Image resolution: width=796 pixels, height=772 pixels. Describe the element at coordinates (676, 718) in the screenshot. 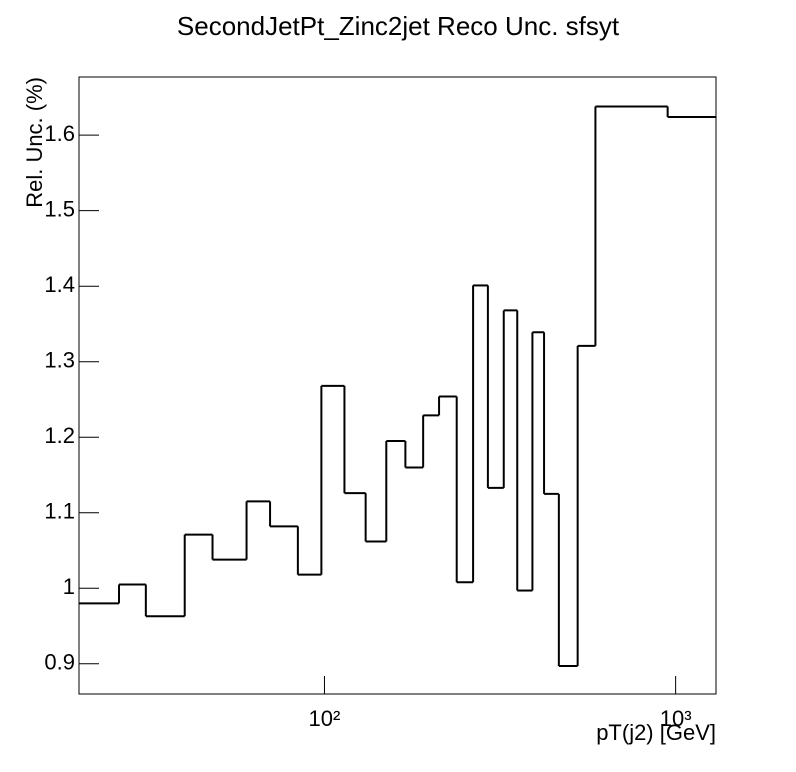

I see `x-tick-label: 10³` at that location.